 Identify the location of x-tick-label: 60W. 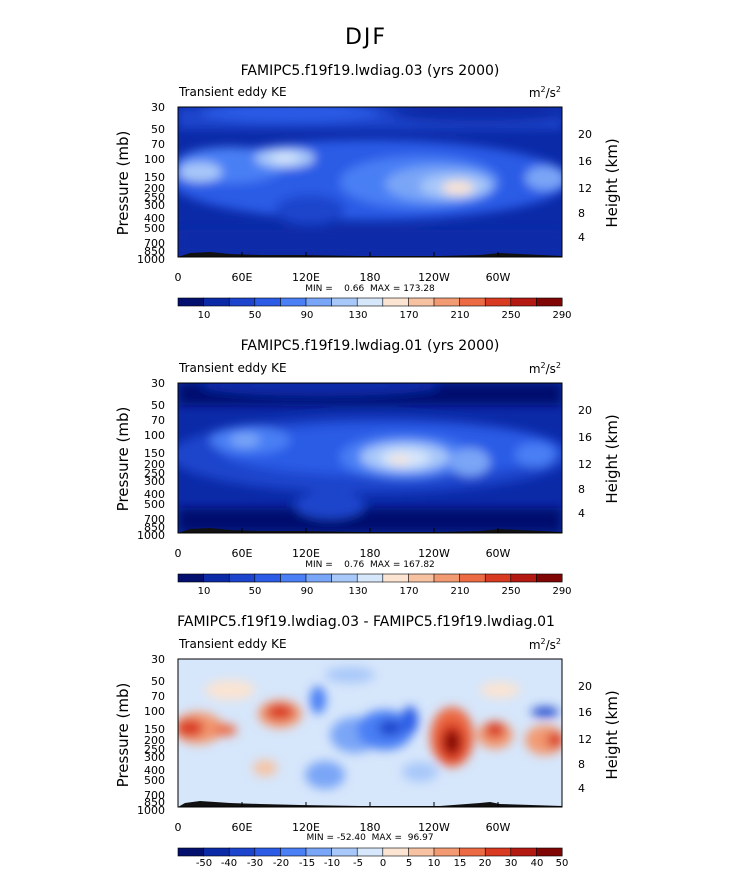
(498, 277).